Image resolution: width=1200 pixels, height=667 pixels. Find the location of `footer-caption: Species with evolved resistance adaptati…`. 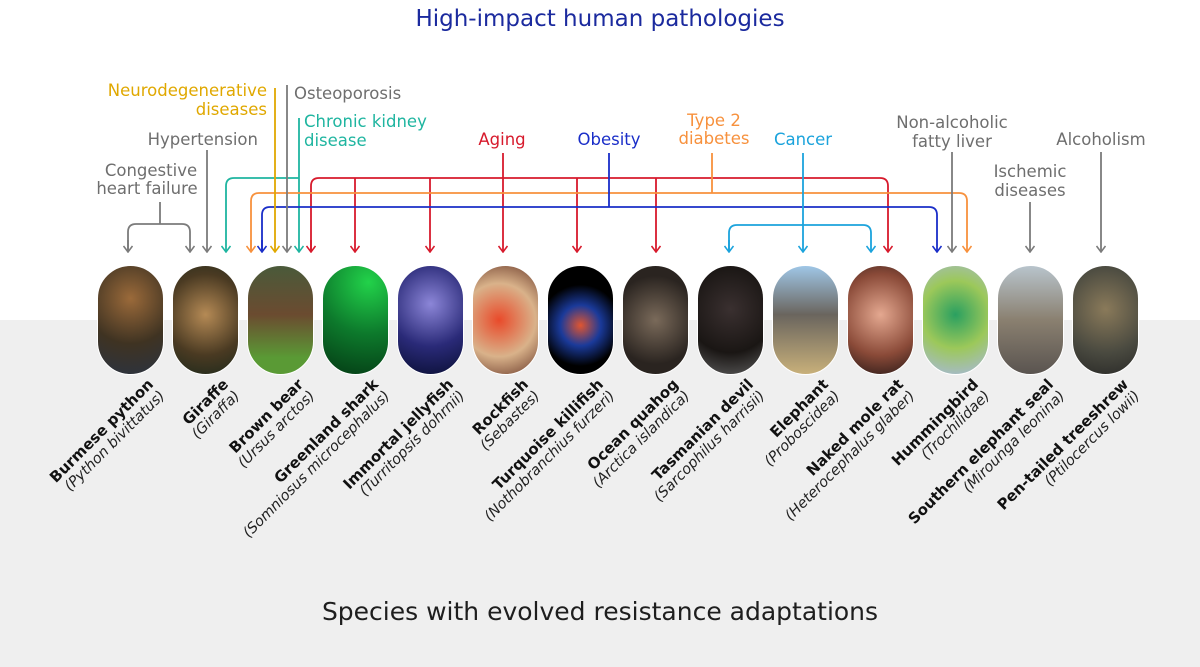

footer-caption: Species with evolved resistance adaptati… is located at coordinates (600, 611).